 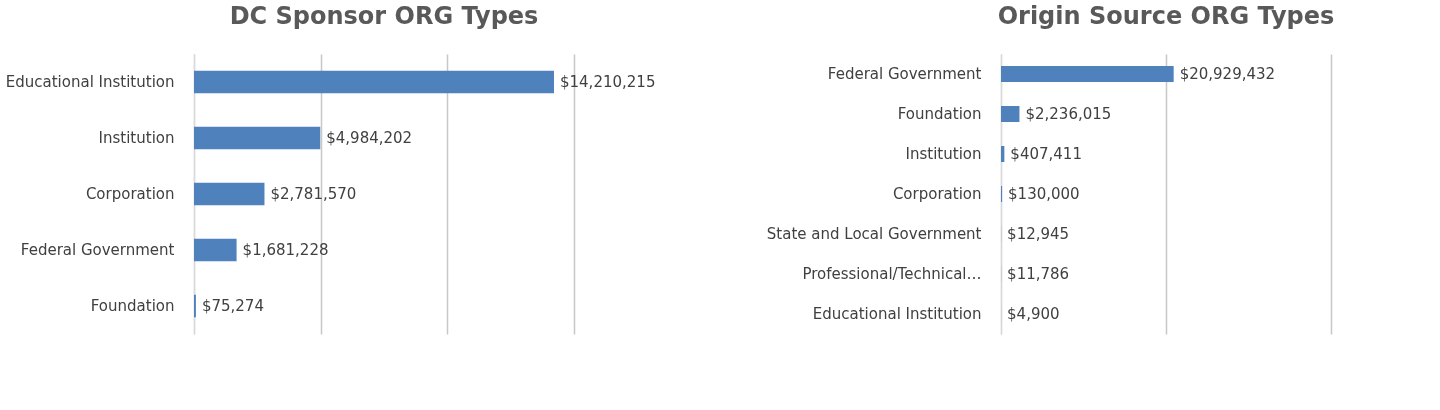 What do you see at coordinates (285, 250) in the screenshot?
I see `data-label: $1,681,228` at bounding box center [285, 250].